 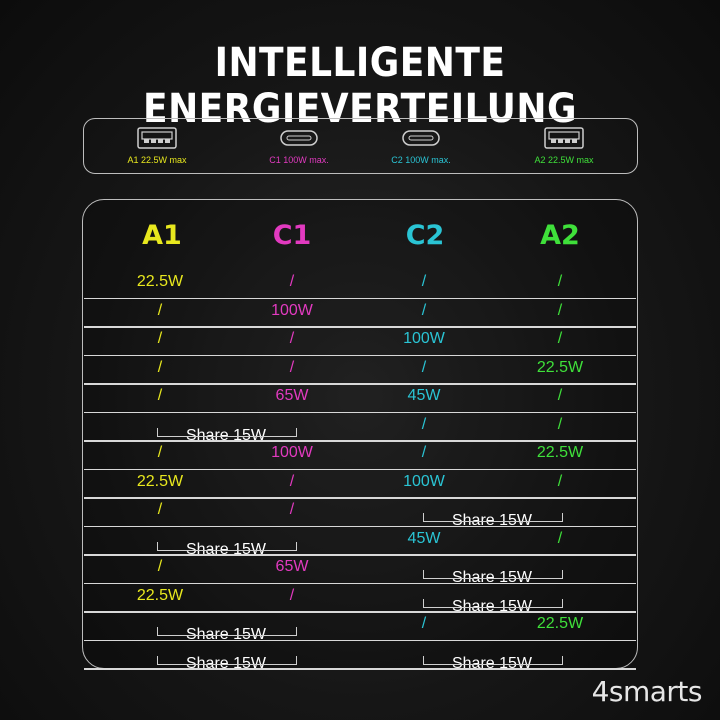 What do you see at coordinates (560, 235) in the screenshot?
I see `column-header-a2: A2` at bounding box center [560, 235].